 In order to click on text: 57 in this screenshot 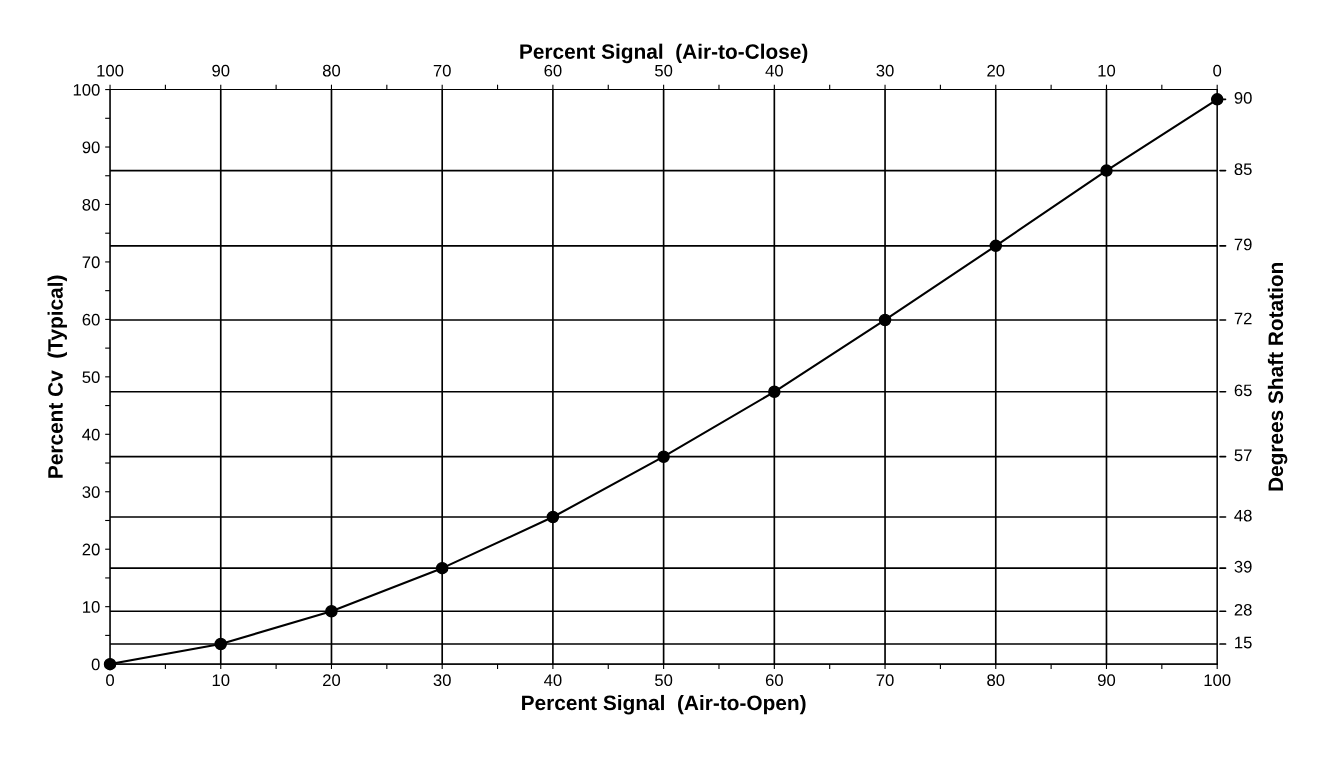, I will do `click(1243, 455)`.